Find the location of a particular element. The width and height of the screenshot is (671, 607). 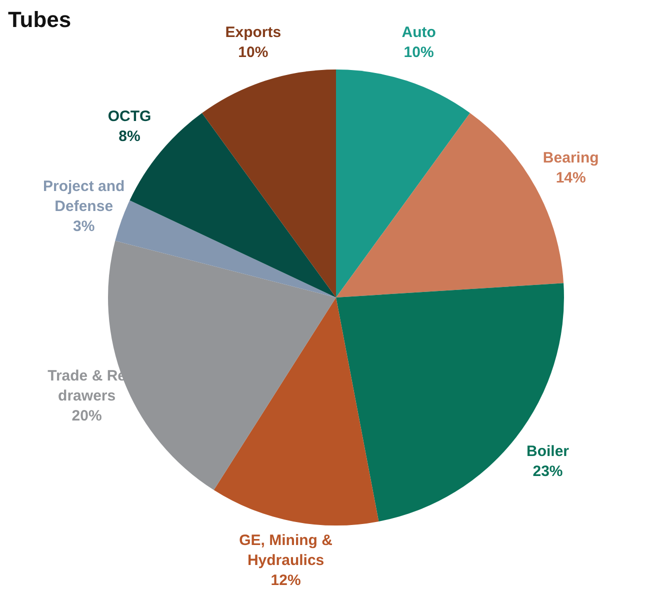

slice-label: OCTG is located at coordinates (130, 116).